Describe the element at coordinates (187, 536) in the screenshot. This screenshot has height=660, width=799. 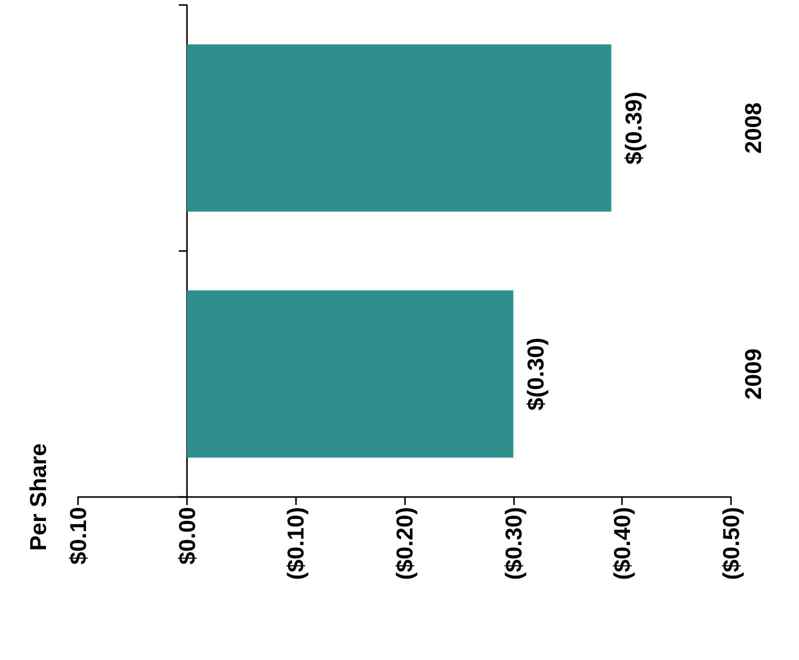
I see `x-tick-label: $0.00` at that location.